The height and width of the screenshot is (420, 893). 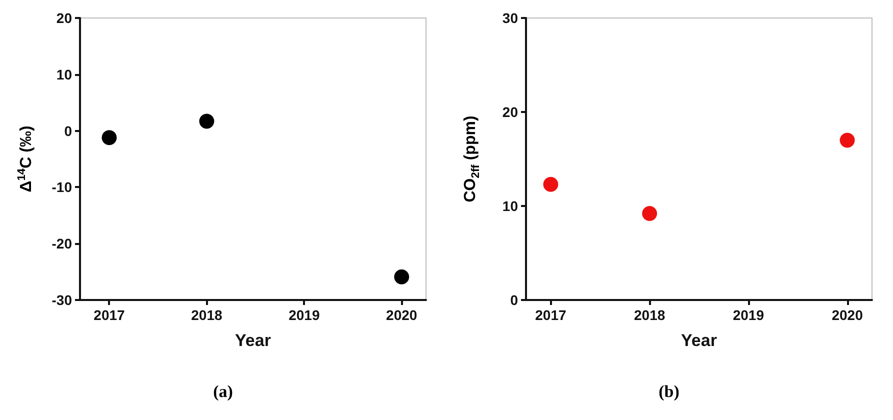 What do you see at coordinates (510, 18) in the screenshot?
I see `y-tick-label: 30` at bounding box center [510, 18].